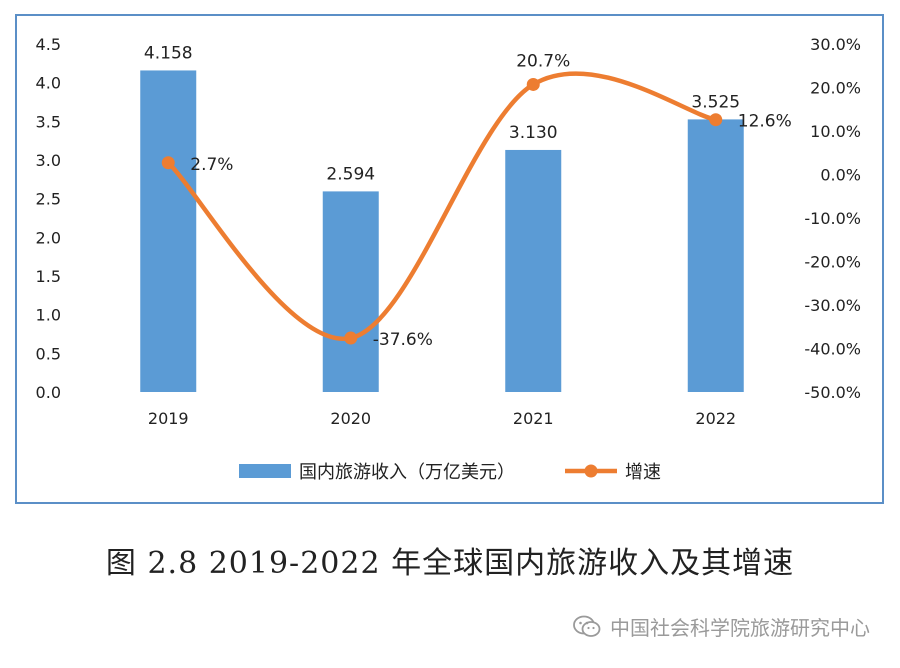 Image resolution: width=900 pixels, height=668 pixels. I want to click on bar-2019, so click(168, 231).